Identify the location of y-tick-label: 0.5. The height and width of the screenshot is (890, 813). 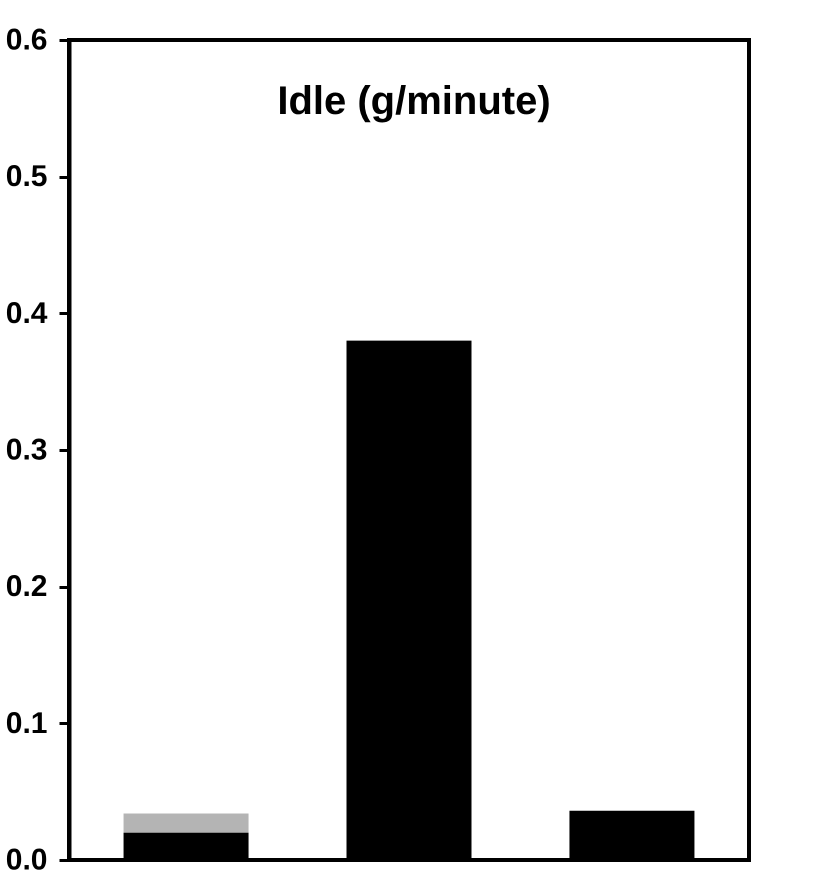
(27, 177).